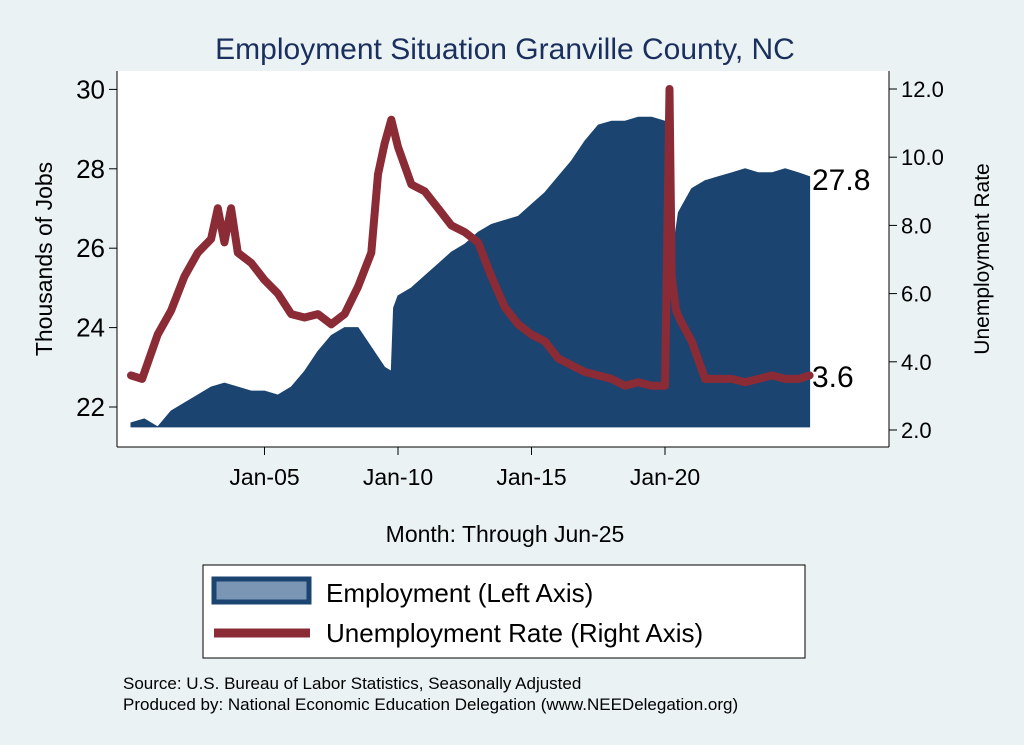  What do you see at coordinates (982, 258) in the screenshot?
I see `right-axis-label: Unemployment Rate` at bounding box center [982, 258].